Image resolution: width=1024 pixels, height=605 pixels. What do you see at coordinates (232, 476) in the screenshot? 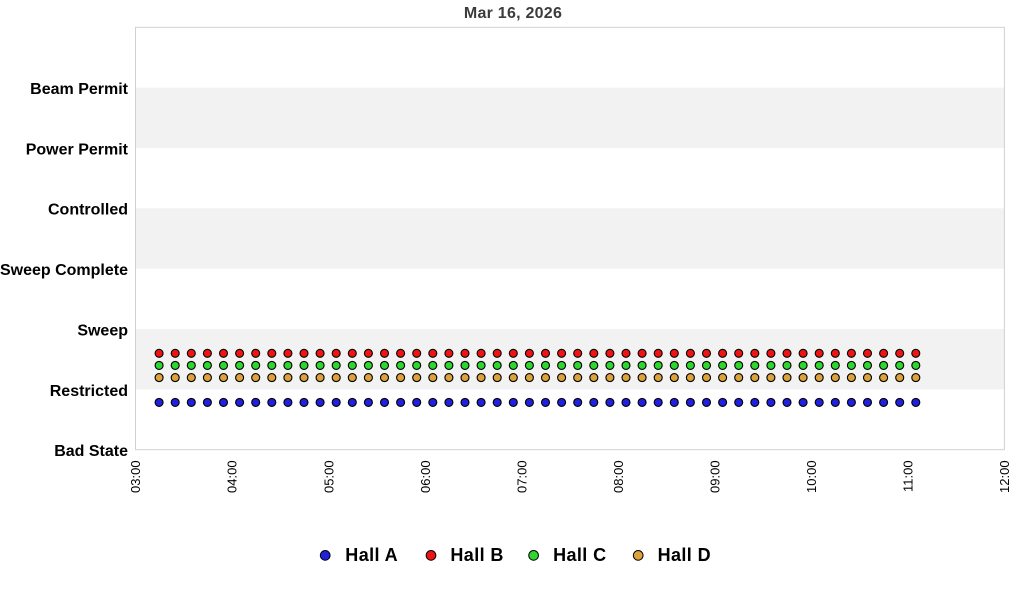
I see `svg-text: 04:00` at bounding box center [232, 476].